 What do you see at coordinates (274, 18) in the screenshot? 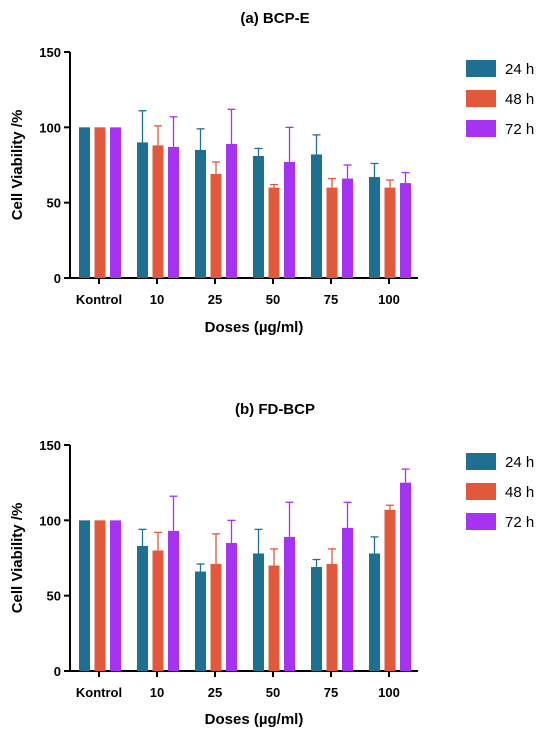
I see `chart-title: (a) BCP-E` at bounding box center [274, 18].